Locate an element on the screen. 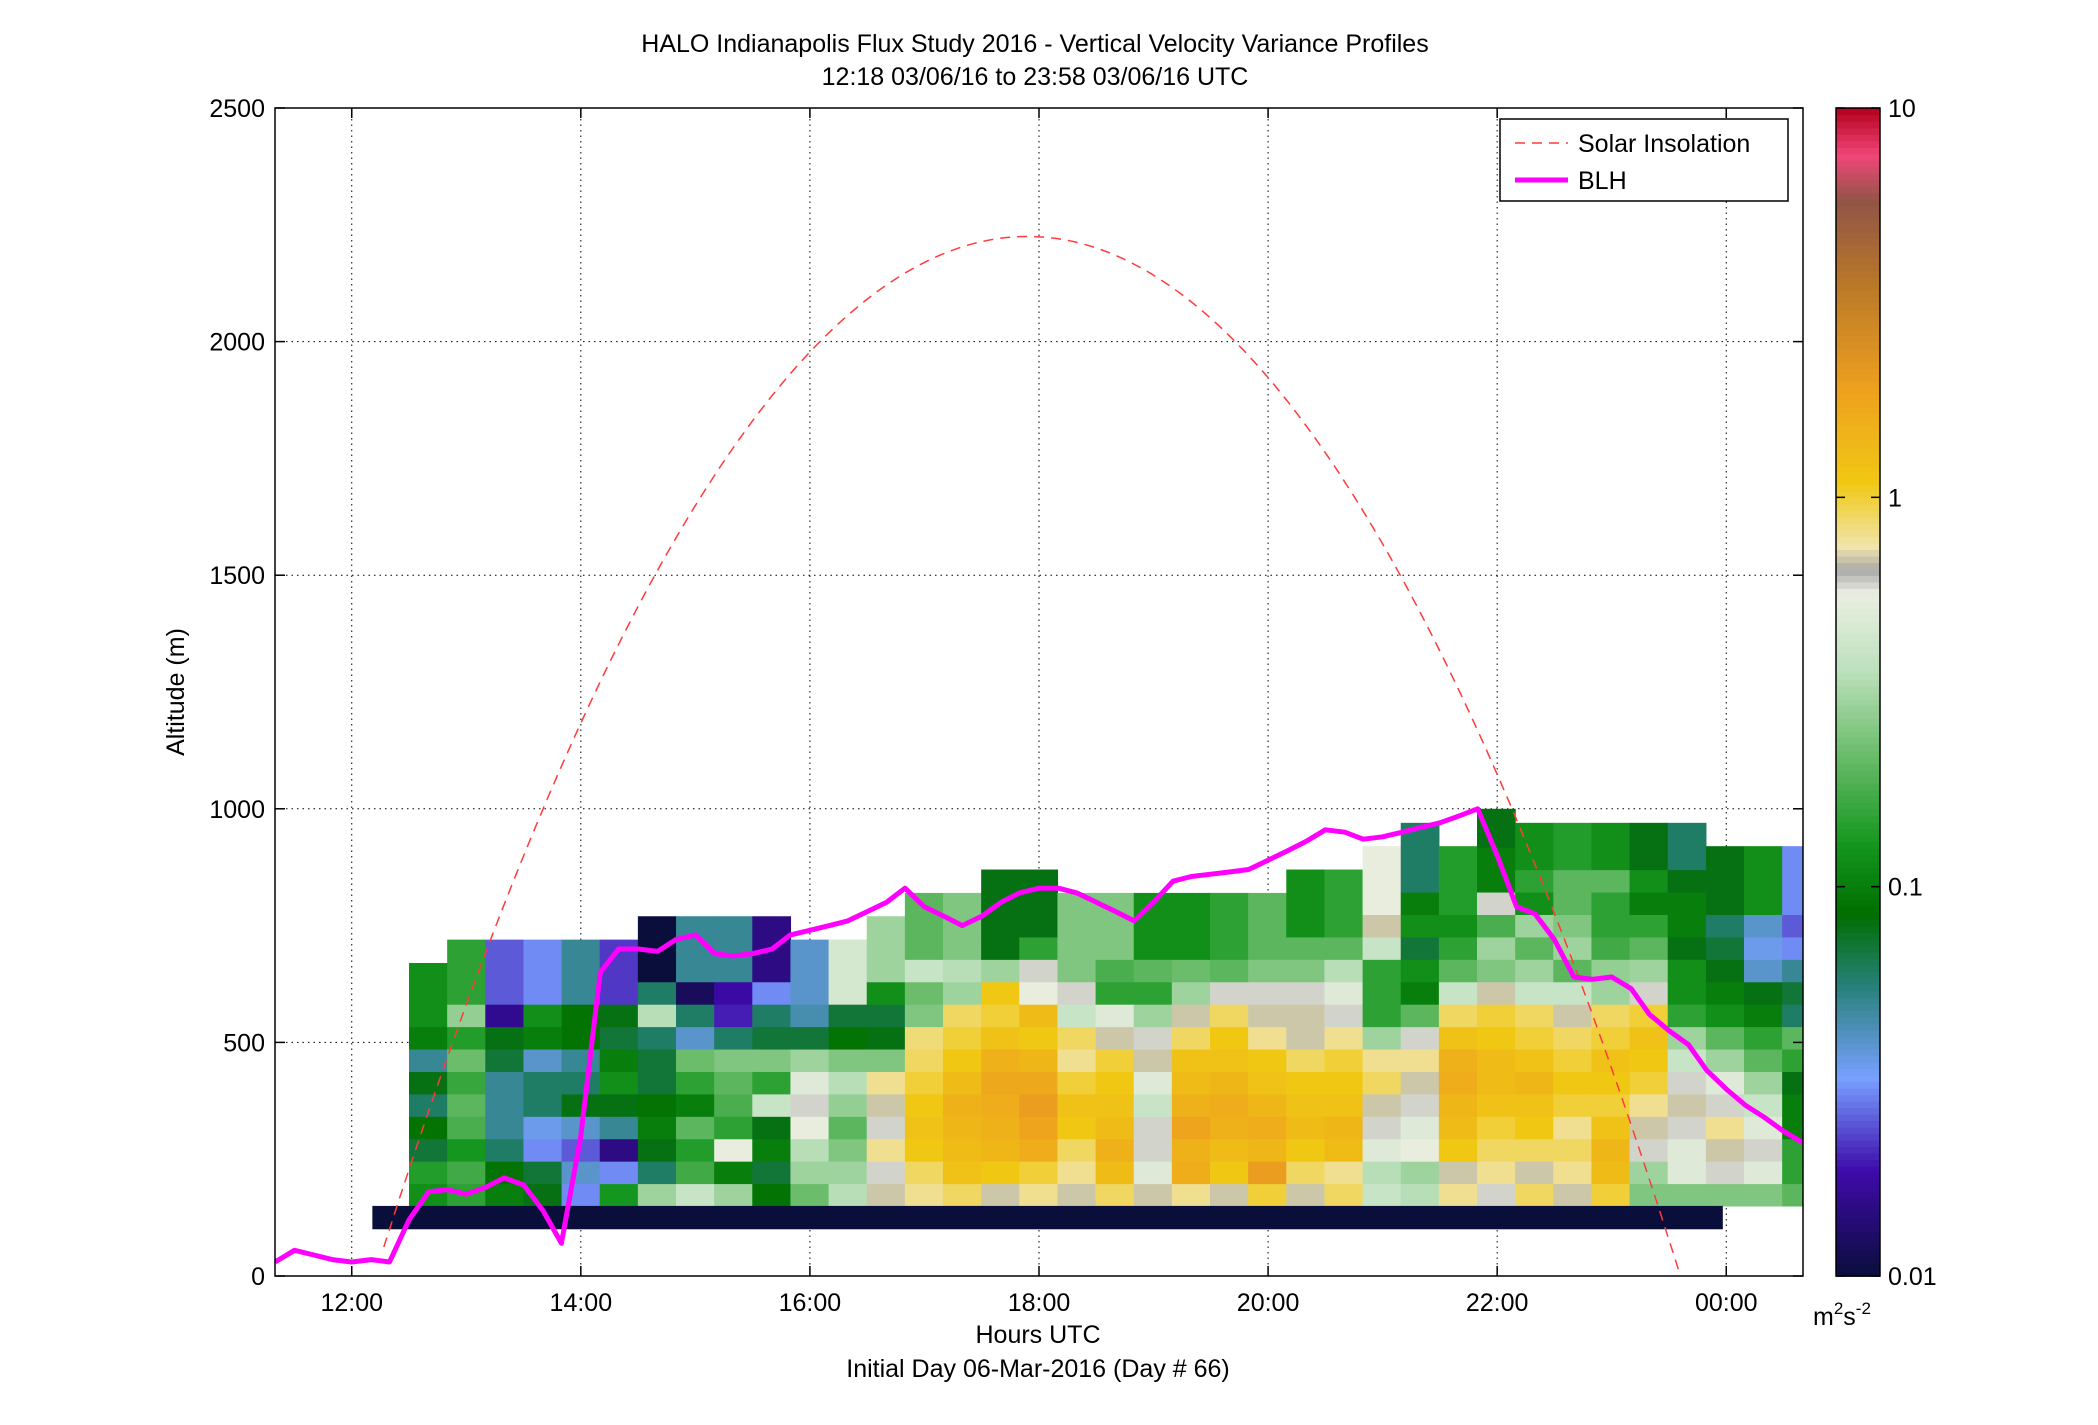  colorbar-tick-label: 1 is located at coordinates (1895, 498).